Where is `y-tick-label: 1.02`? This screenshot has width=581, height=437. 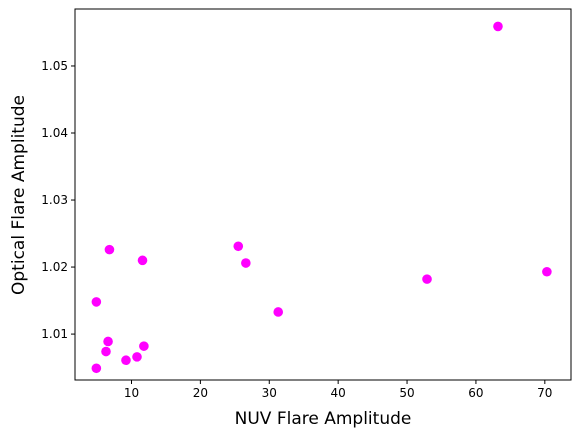 y-tick-label: 1.02 is located at coordinates (54, 267).